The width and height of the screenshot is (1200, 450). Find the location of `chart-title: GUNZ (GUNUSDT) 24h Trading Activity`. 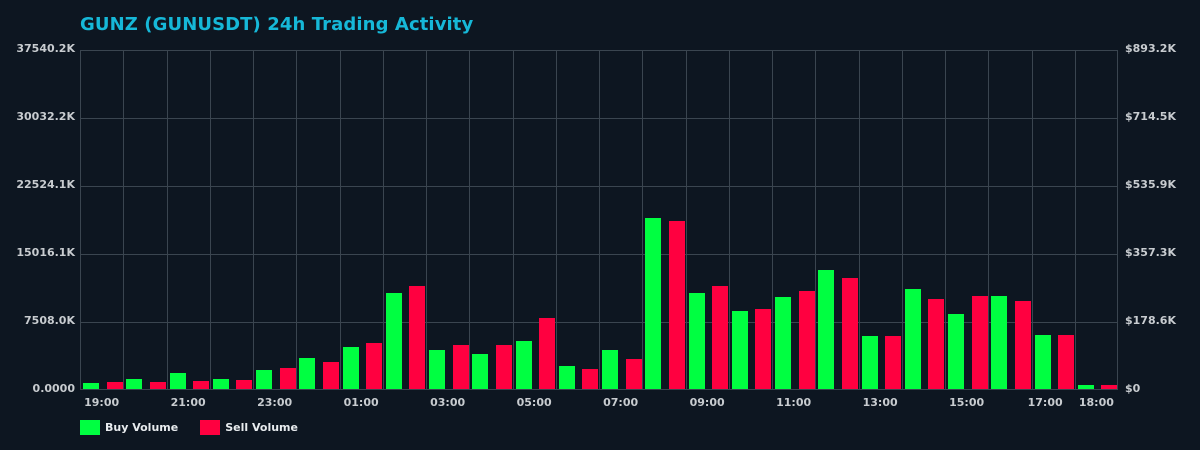

chart-title: GUNZ (GUNUSDT) 24h Trading Activity is located at coordinates (277, 24).